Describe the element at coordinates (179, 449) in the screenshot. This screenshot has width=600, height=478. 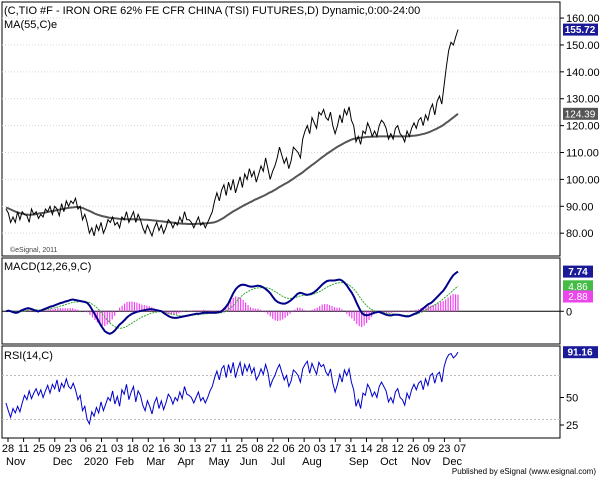
I see `day-label: 30` at that location.